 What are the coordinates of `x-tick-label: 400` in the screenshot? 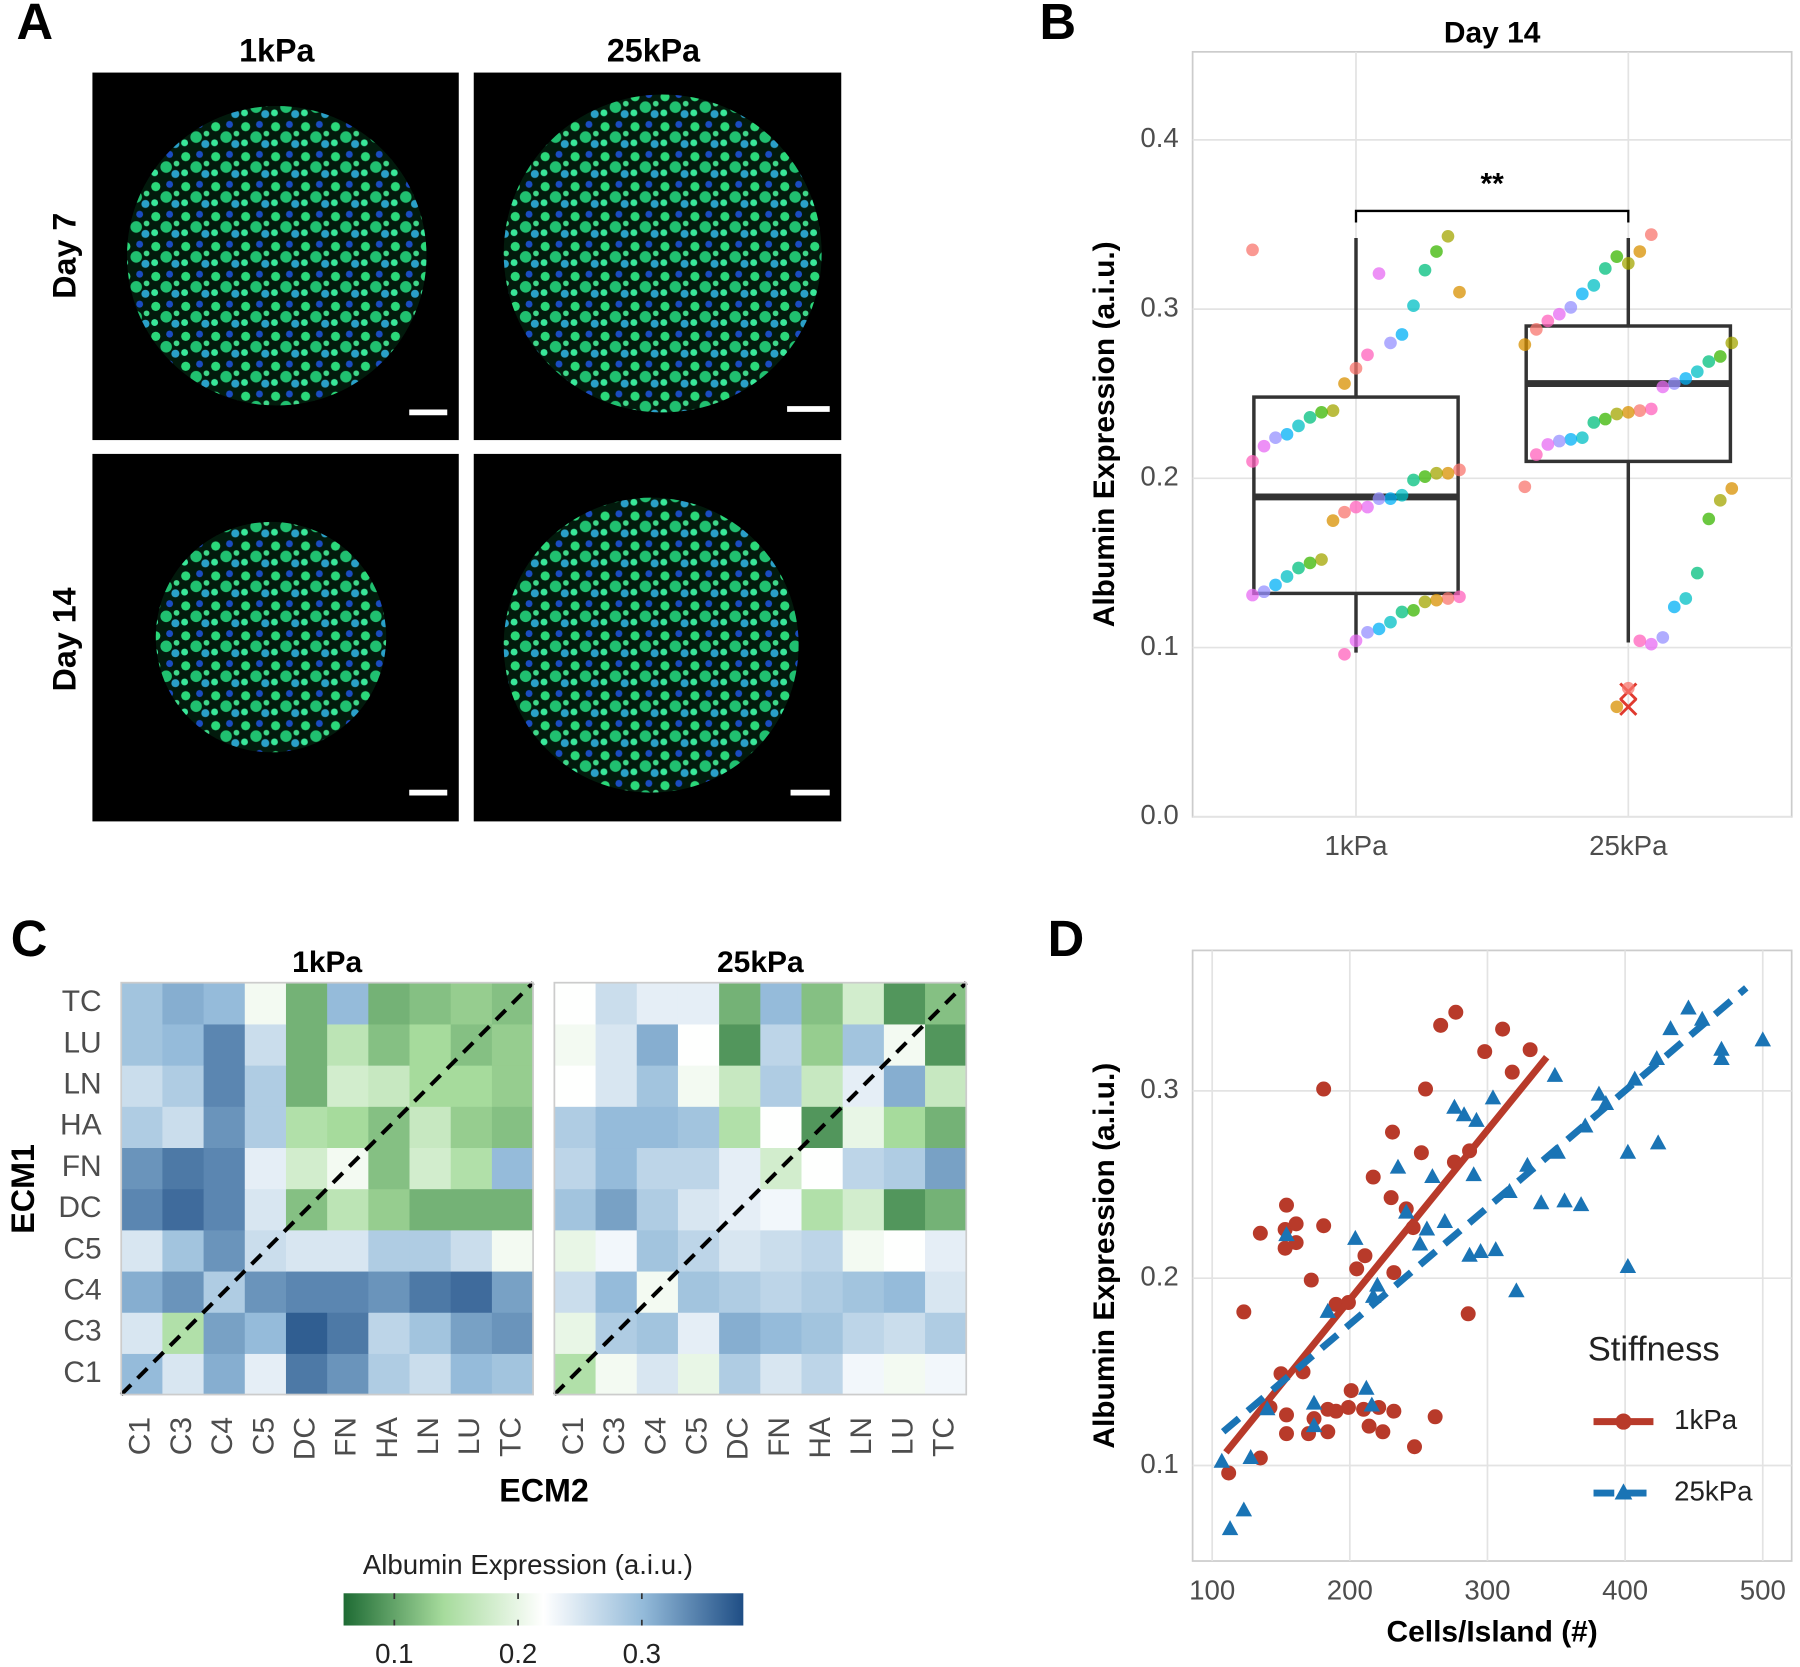 It's located at (1625, 1589).